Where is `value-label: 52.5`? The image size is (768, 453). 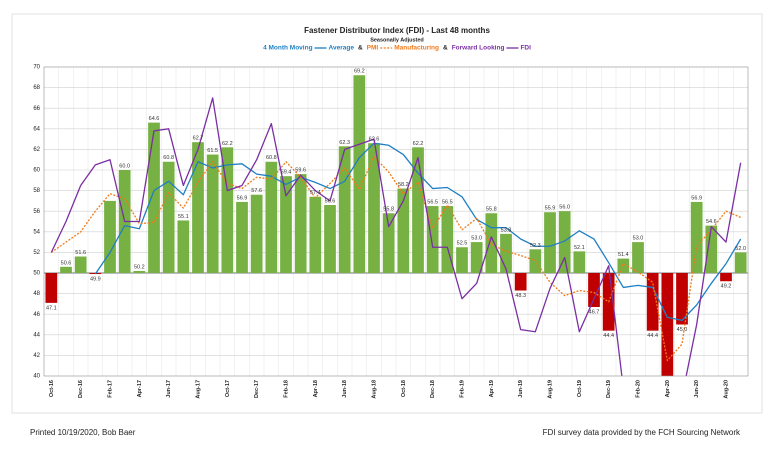 value-label: 52.5 is located at coordinates (462, 244).